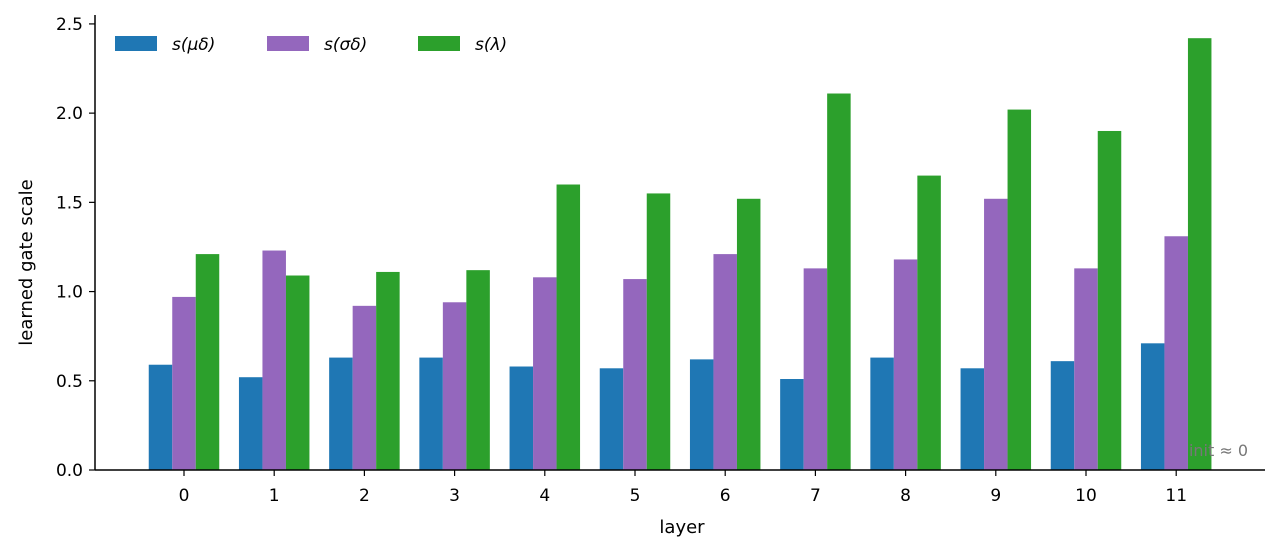 This screenshot has width=1280, height=555. Describe the element at coordinates (1086, 496) in the screenshot. I see `x-tick-label: 10` at that location.